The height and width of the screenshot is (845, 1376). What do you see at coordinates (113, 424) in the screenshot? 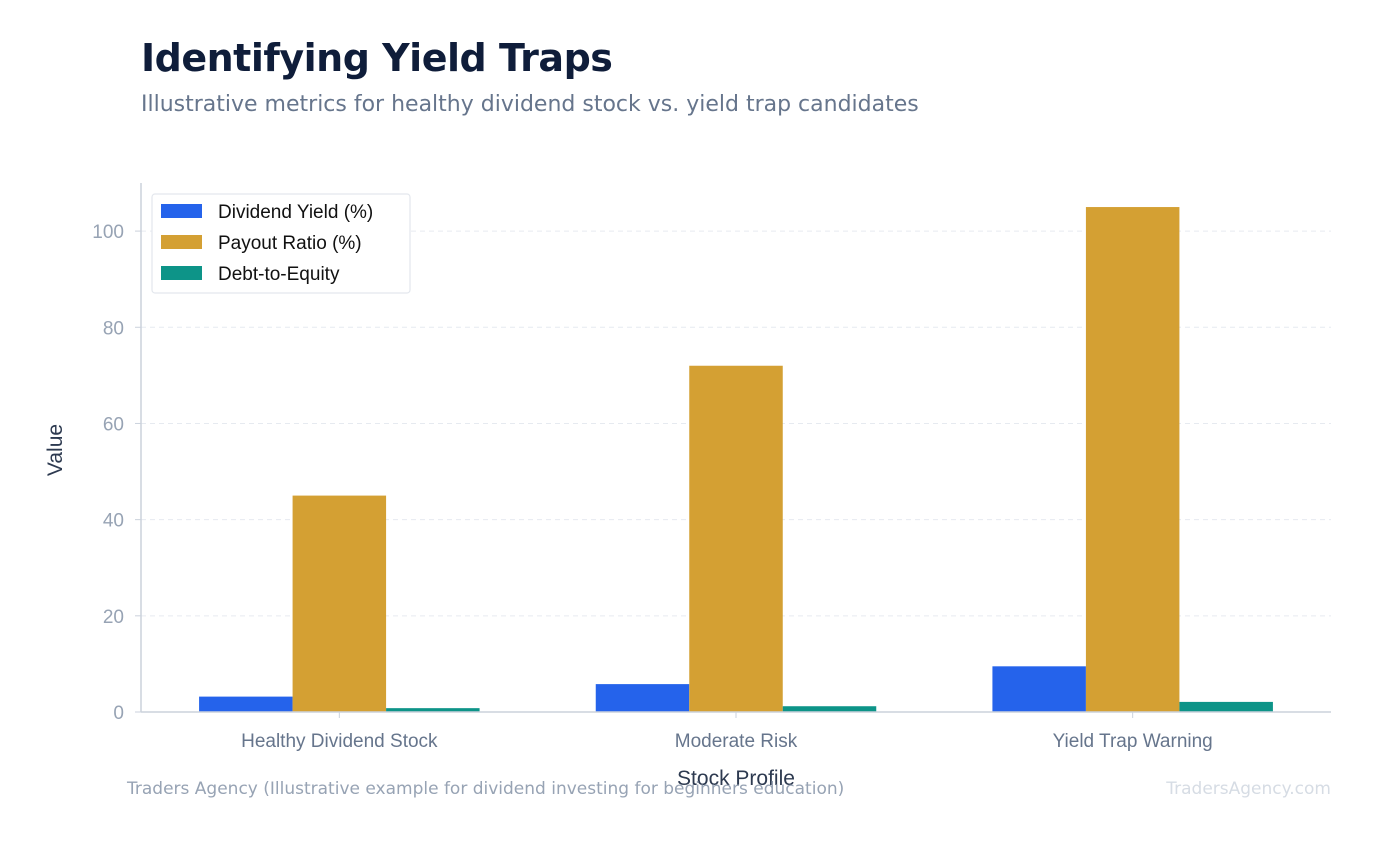
I see `y-tick-label: 60` at bounding box center [113, 424].